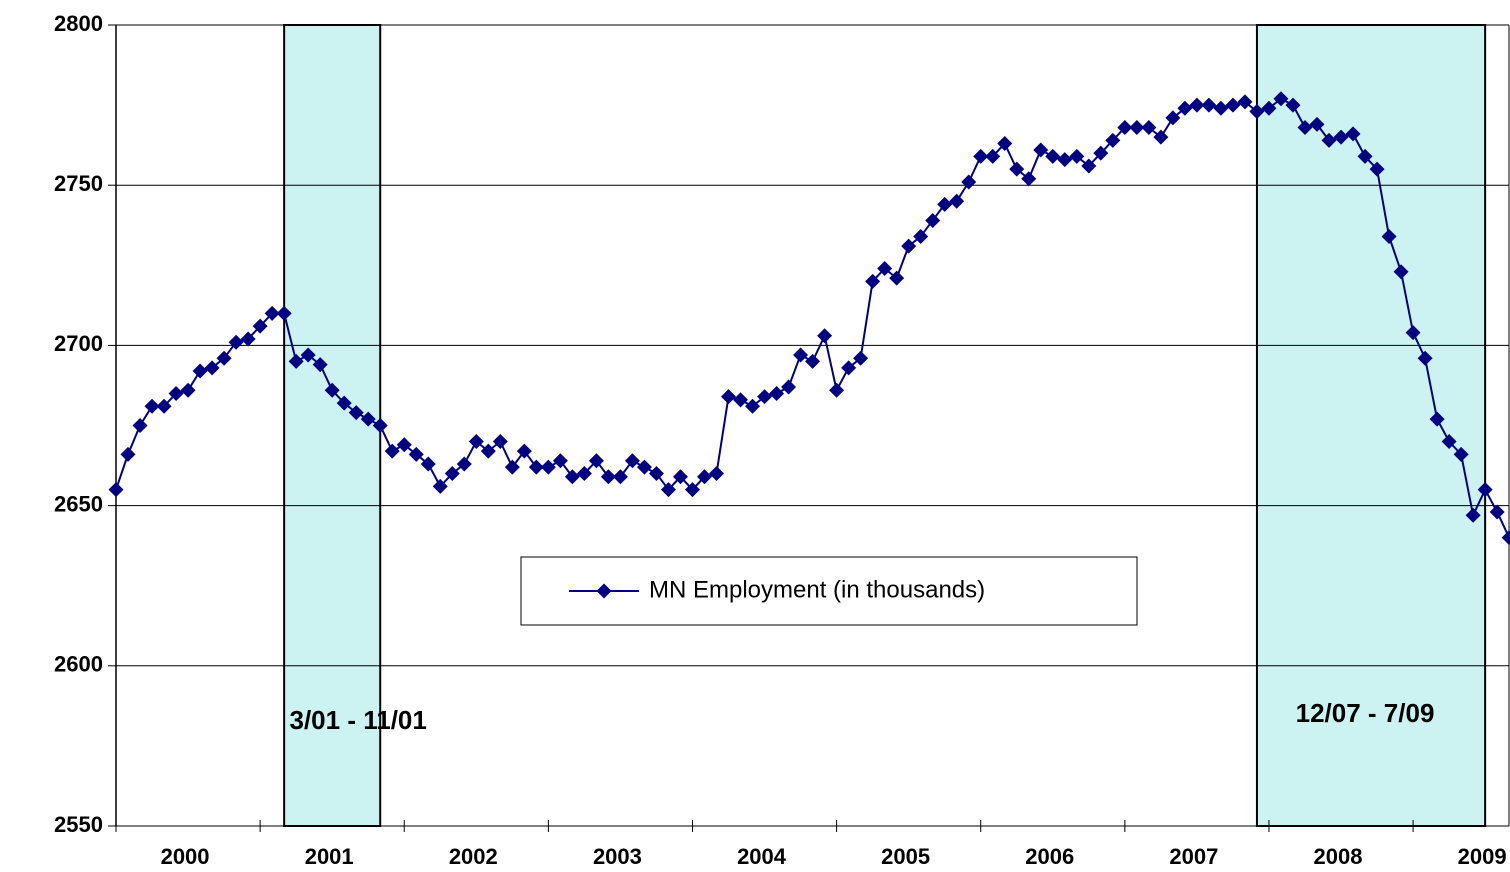 The height and width of the screenshot is (872, 1510). Describe the element at coordinates (1365, 713) in the screenshot. I see `period-label: 12/07 - 7/09` at that location.